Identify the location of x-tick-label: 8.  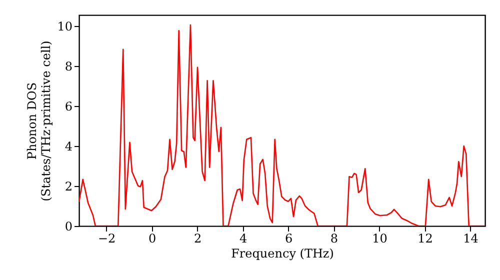
(334, 239).